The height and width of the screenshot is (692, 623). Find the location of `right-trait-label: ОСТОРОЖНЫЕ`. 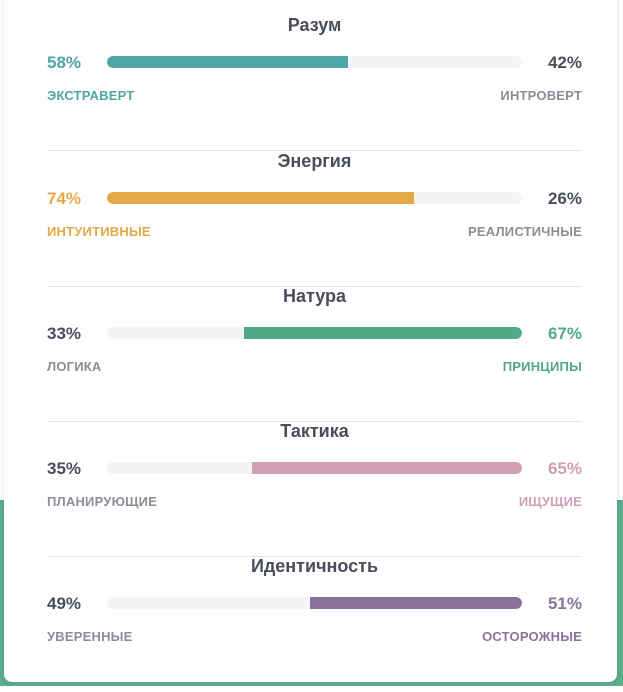

right-trait-label: ОСТОРОЖНЫЕ is located at coordinates (532, 636).